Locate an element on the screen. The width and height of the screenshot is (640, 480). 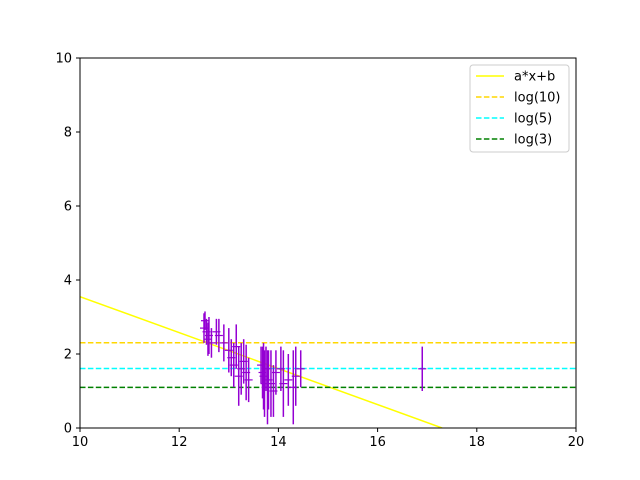
legend: a*x+b log(10) log(5) log(3) is located at coordinates (519, 108).